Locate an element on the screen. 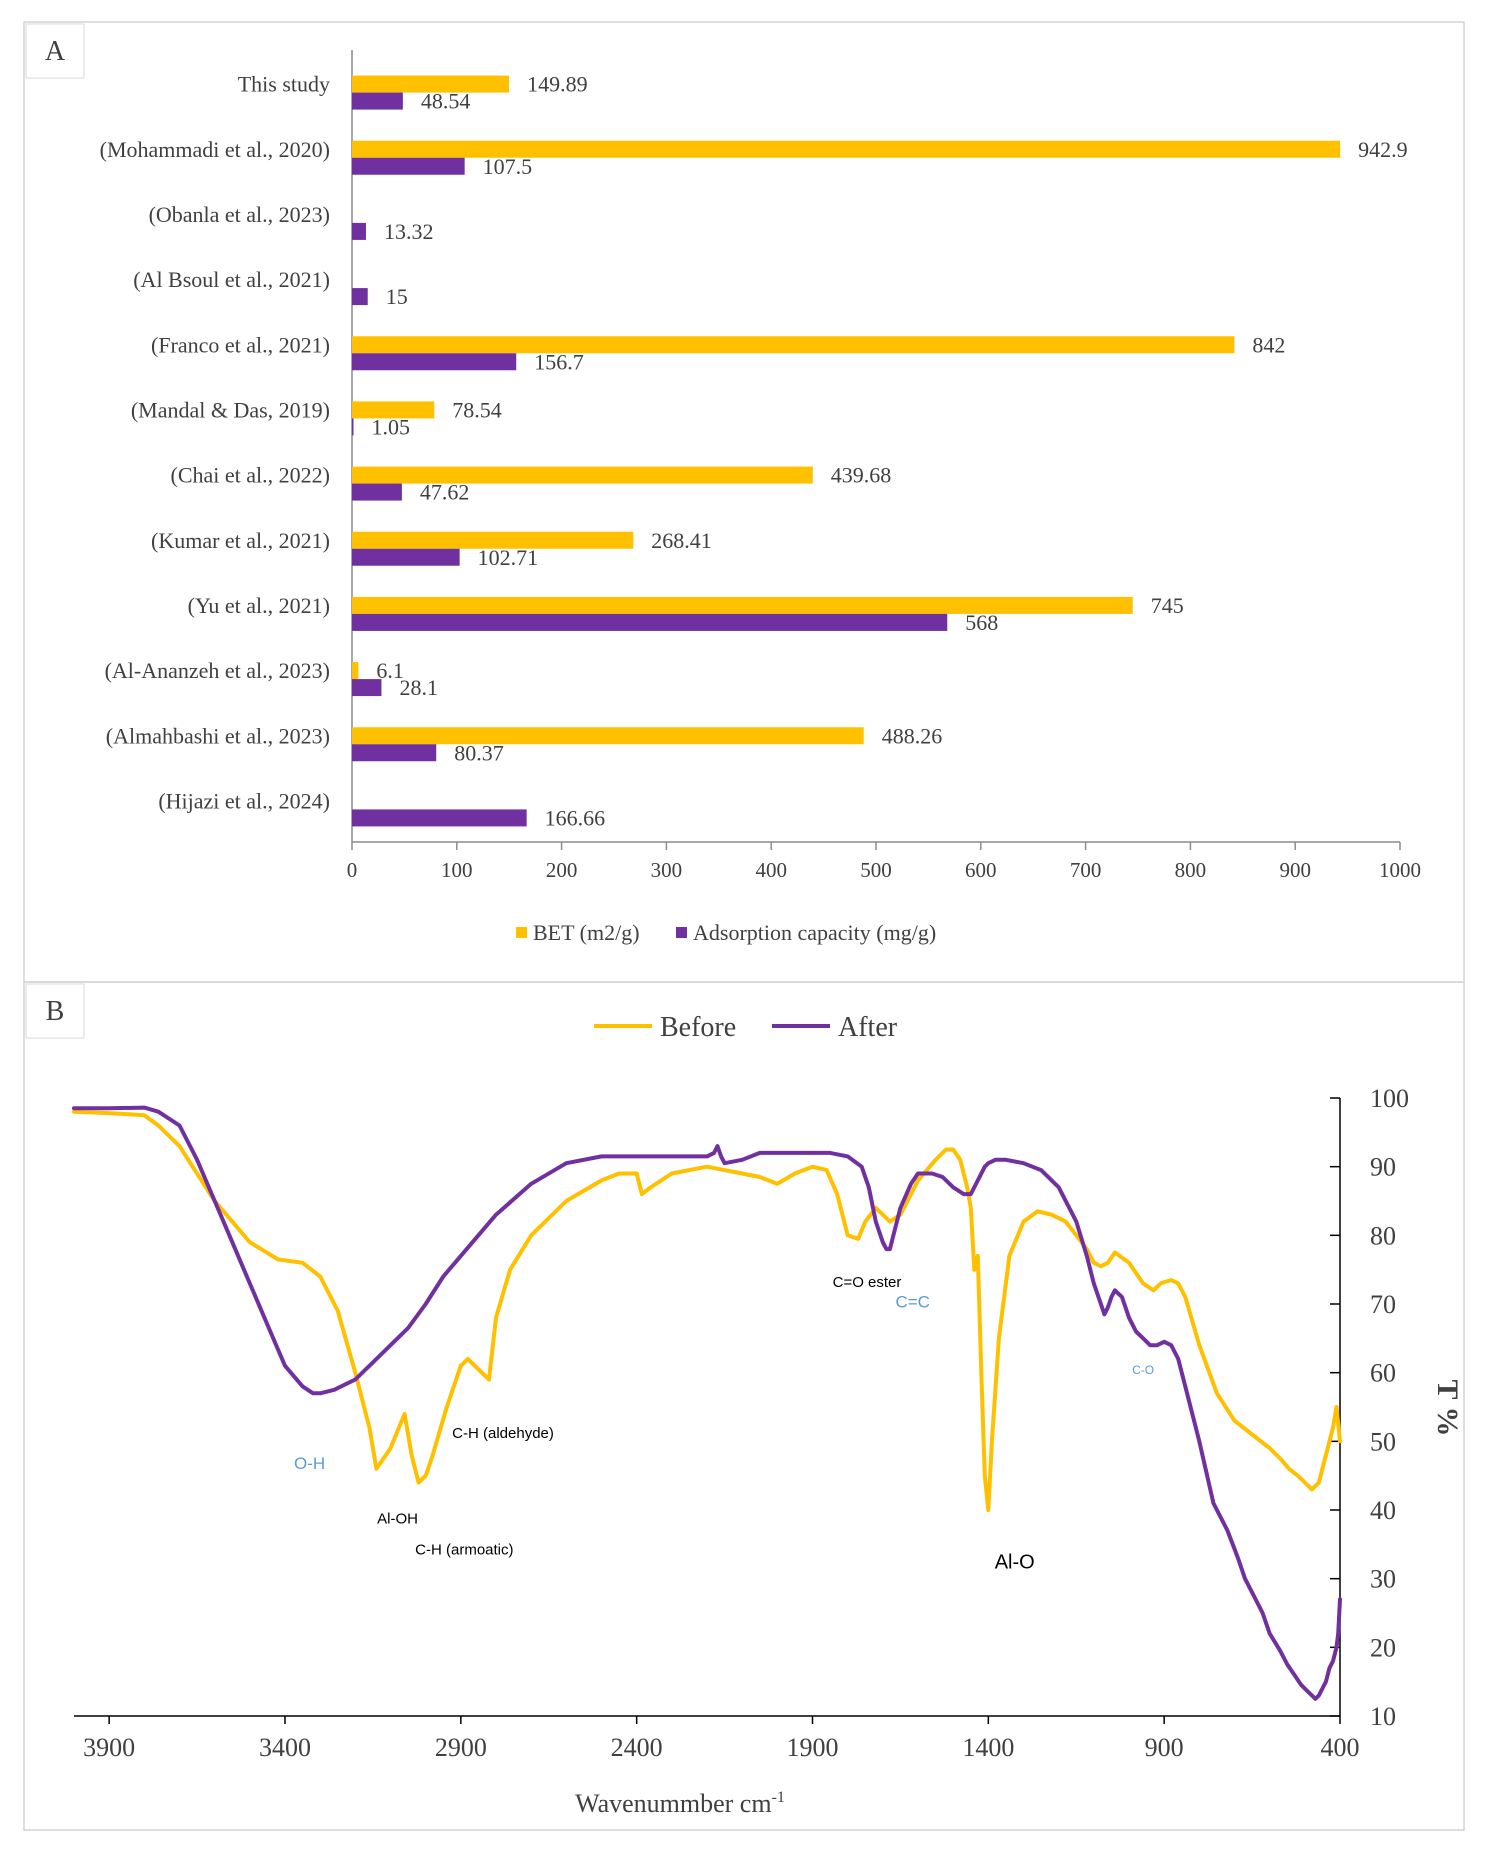 This screenshot has width=1488, height=1849. x-tick-label: 0 is located at coordinates (352, 870).